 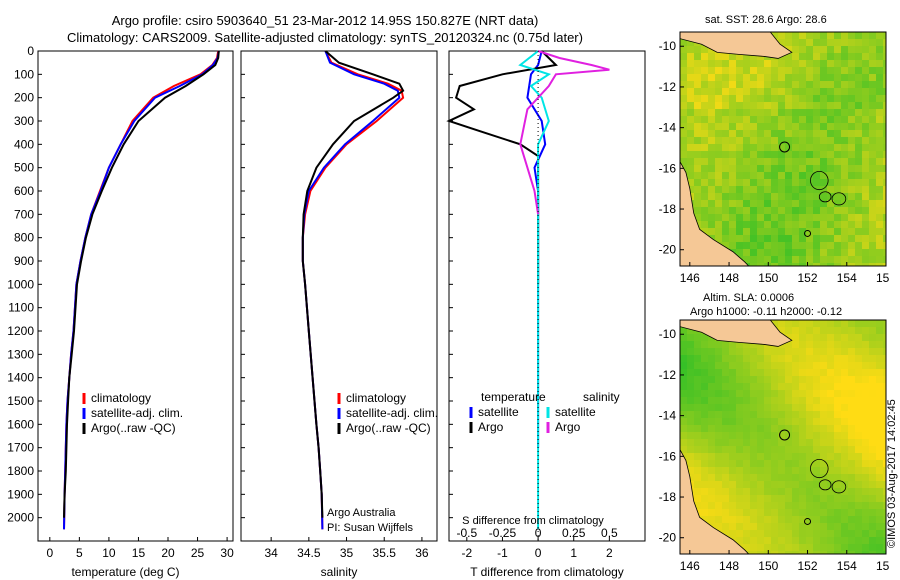 What do you see at coordinates (847, 566) in the screenshot?
I see `map-x-tick-label: 154` at bounding box center [847, 566].